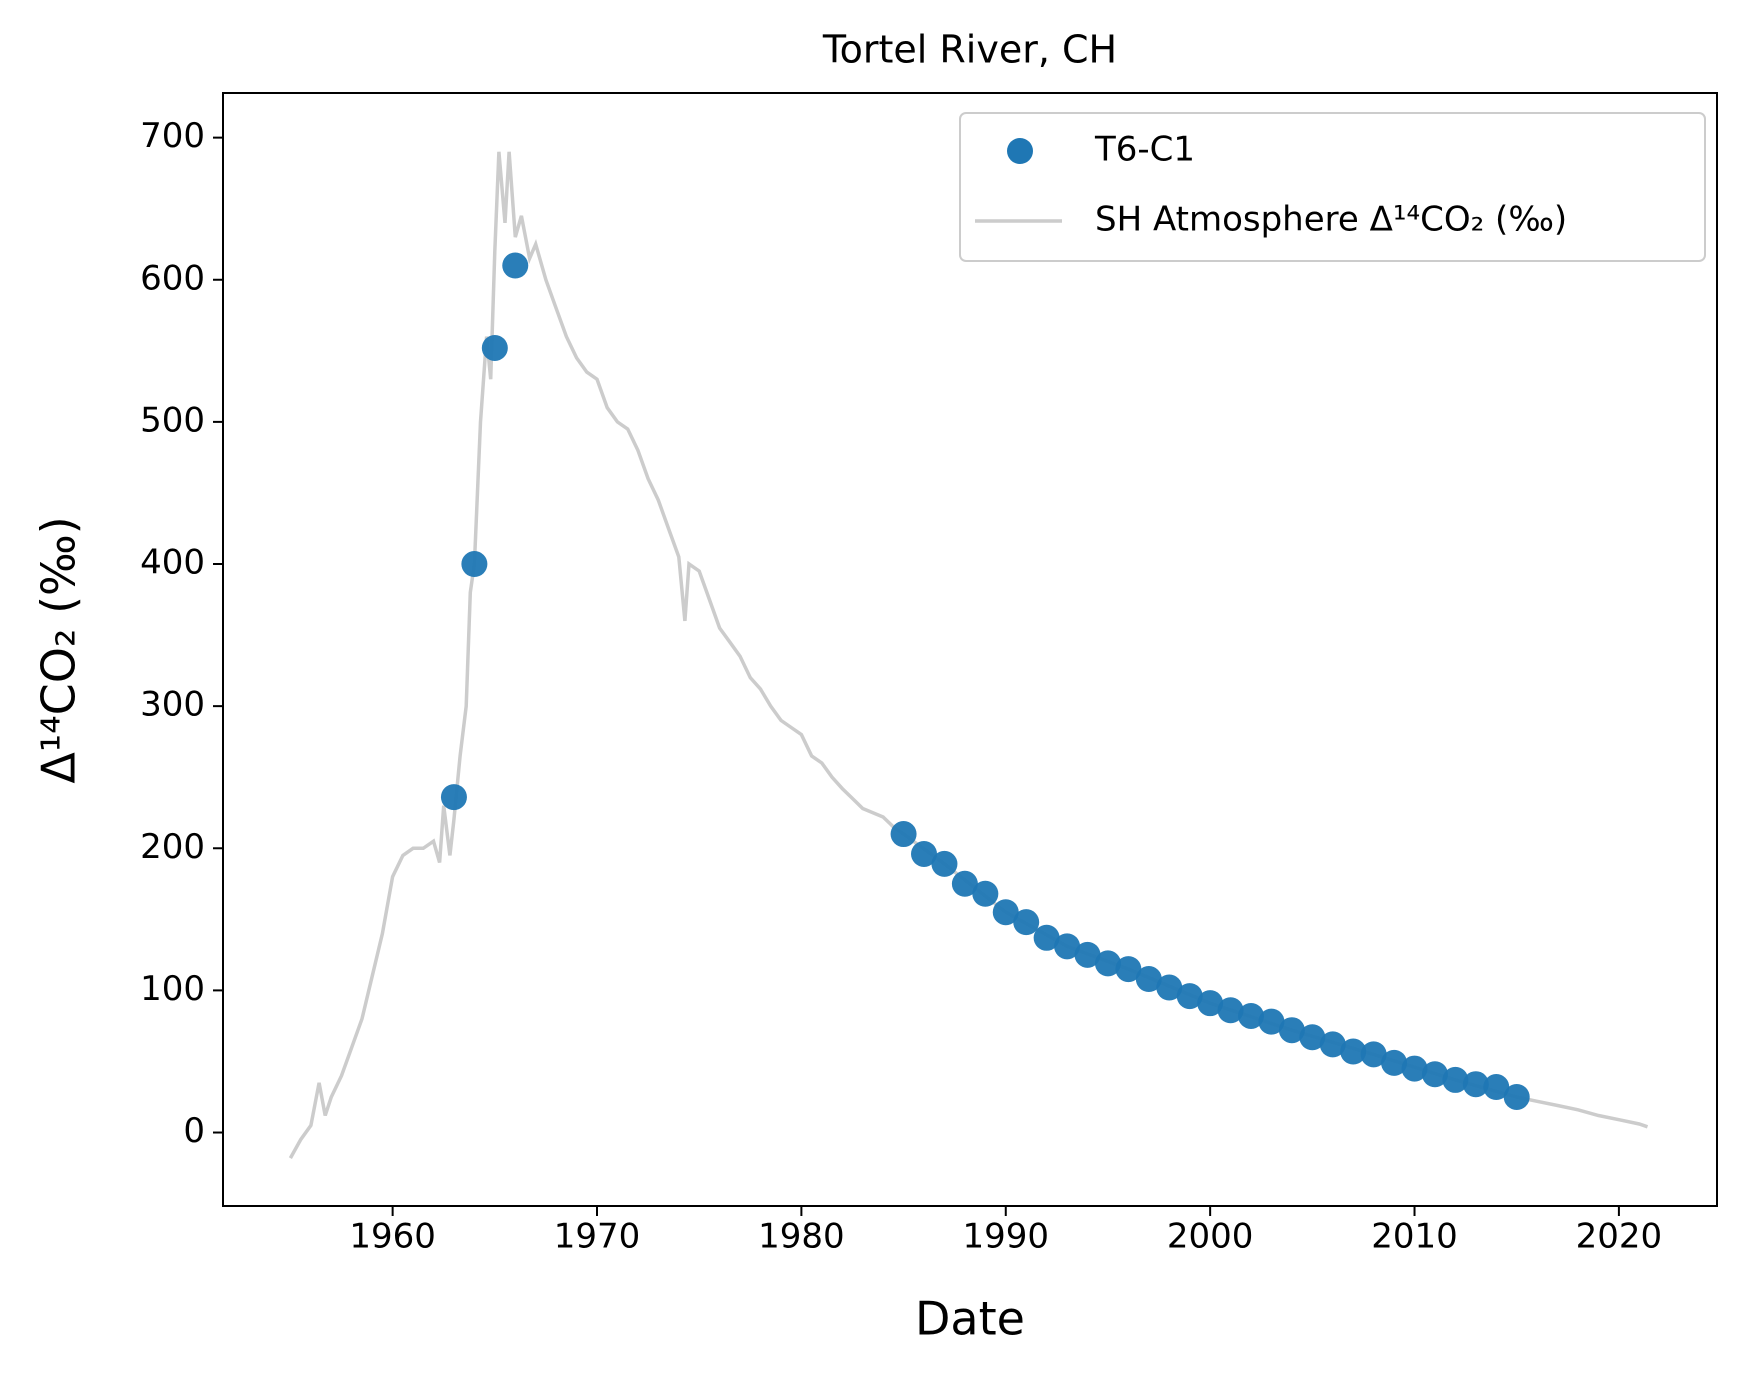 This screenshot has width=1739, height=1380. What do you see at coordinates (1332, 187) in the screenshot?
I see `legend-box` at bounding box center [1332, 187].